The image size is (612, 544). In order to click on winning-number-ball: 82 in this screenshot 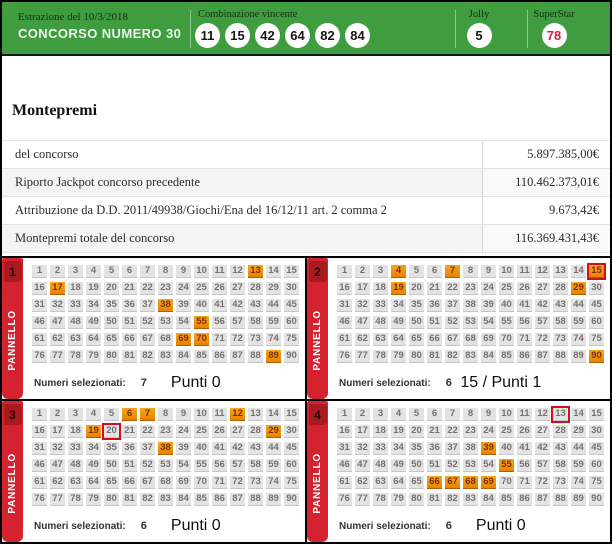, I will do `click(327, 35)`.